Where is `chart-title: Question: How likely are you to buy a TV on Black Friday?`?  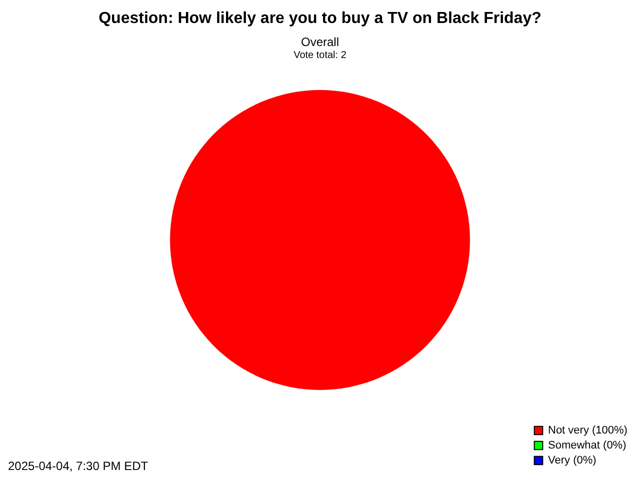
chart-title: Question: How likely are you to buy a TV on Black Friday? is located at coordinates (320, 19).